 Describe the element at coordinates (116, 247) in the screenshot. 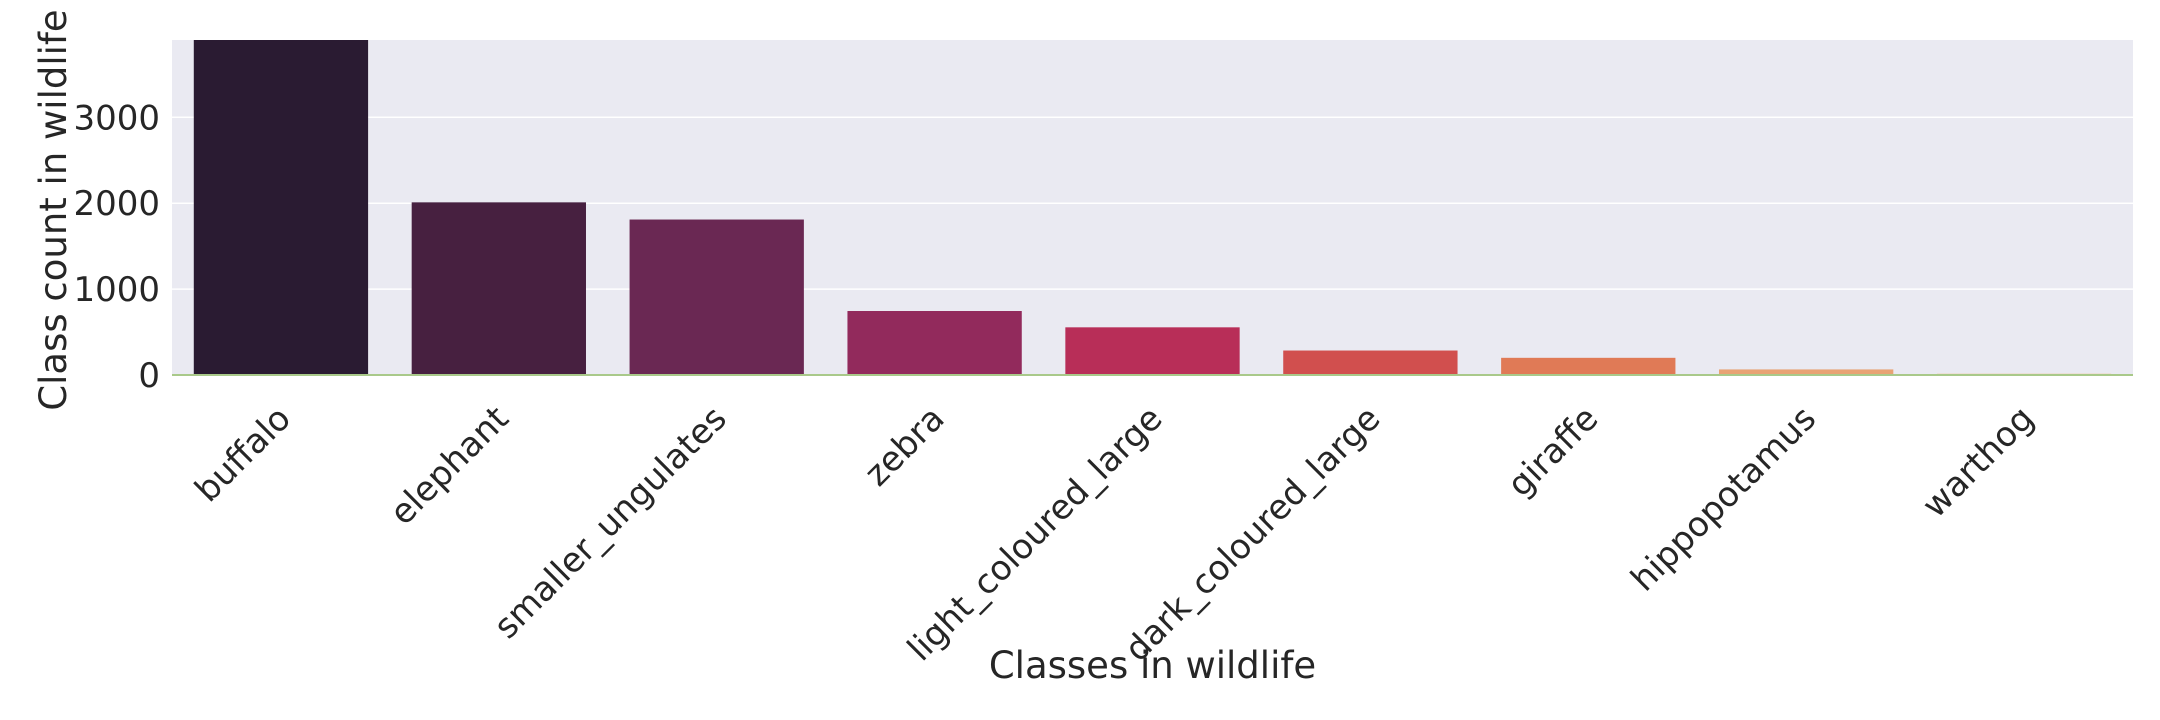

I see `y-tick-labels: 0 1000 2000 3000` at that location.